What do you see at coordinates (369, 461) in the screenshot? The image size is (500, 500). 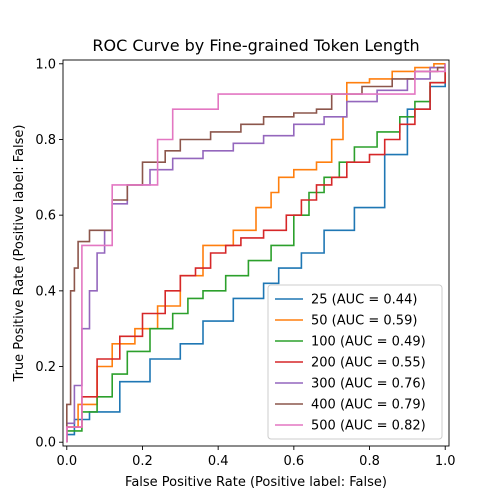 I see `x-tick-label: 0.8` at bounding box center [369, 461].